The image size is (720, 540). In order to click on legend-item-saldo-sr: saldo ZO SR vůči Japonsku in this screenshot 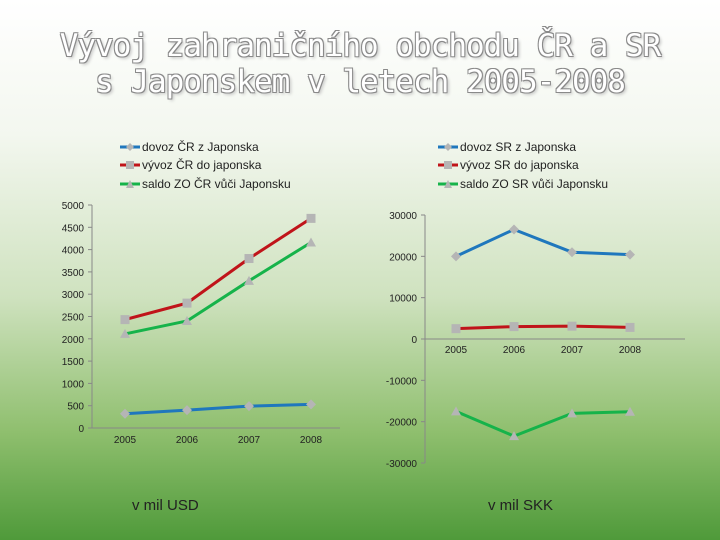, I will do `click(523, 184)`.